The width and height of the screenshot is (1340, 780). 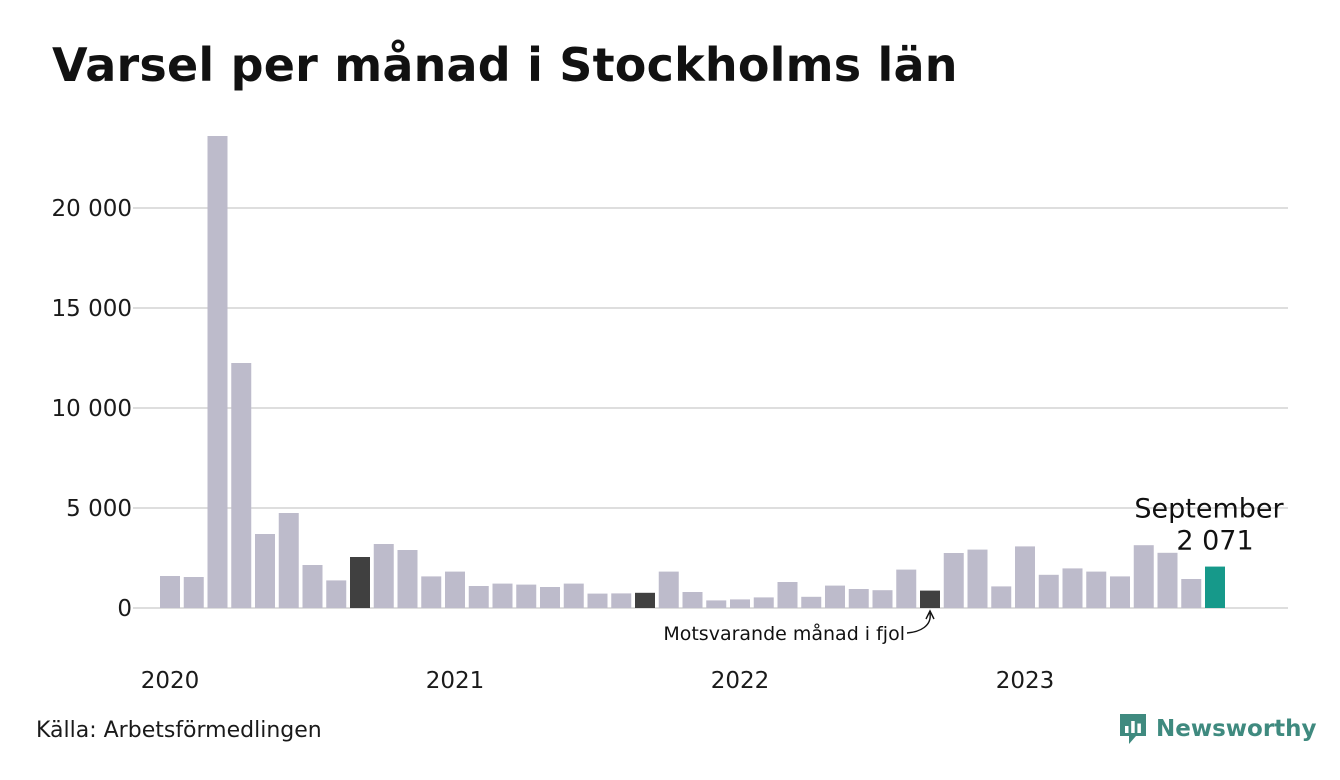 I want to click on newsworthy-logo-icon, so click(x=1133, y=729).